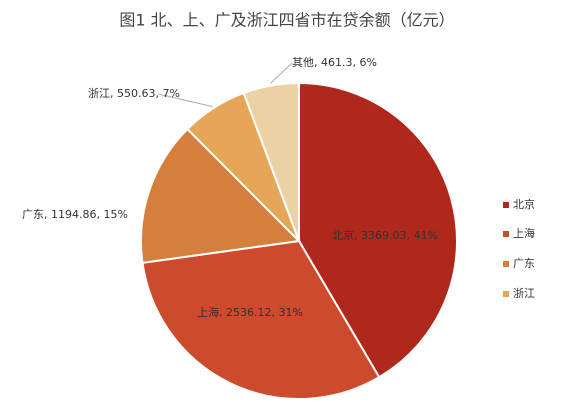  I want to click on data-label: 广东, 1194.86, 15%, so click(75, 214).